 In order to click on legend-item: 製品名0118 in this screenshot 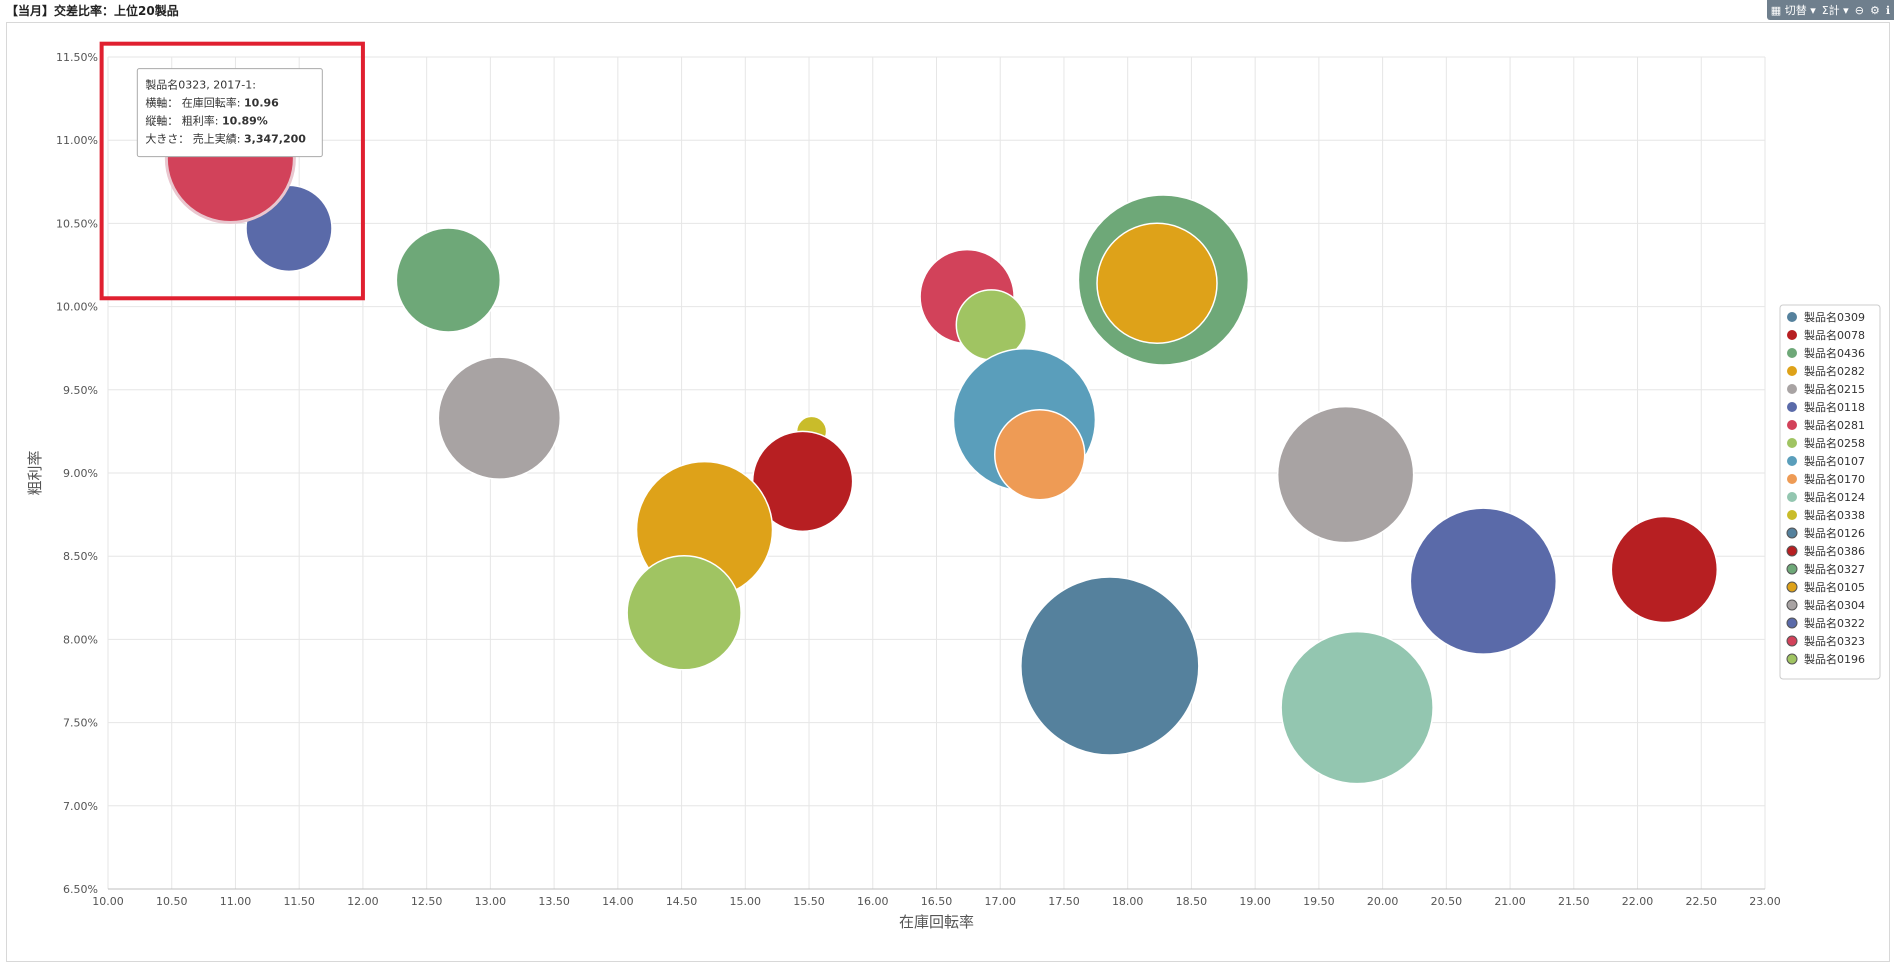, I will do `click(1826, 407)`.